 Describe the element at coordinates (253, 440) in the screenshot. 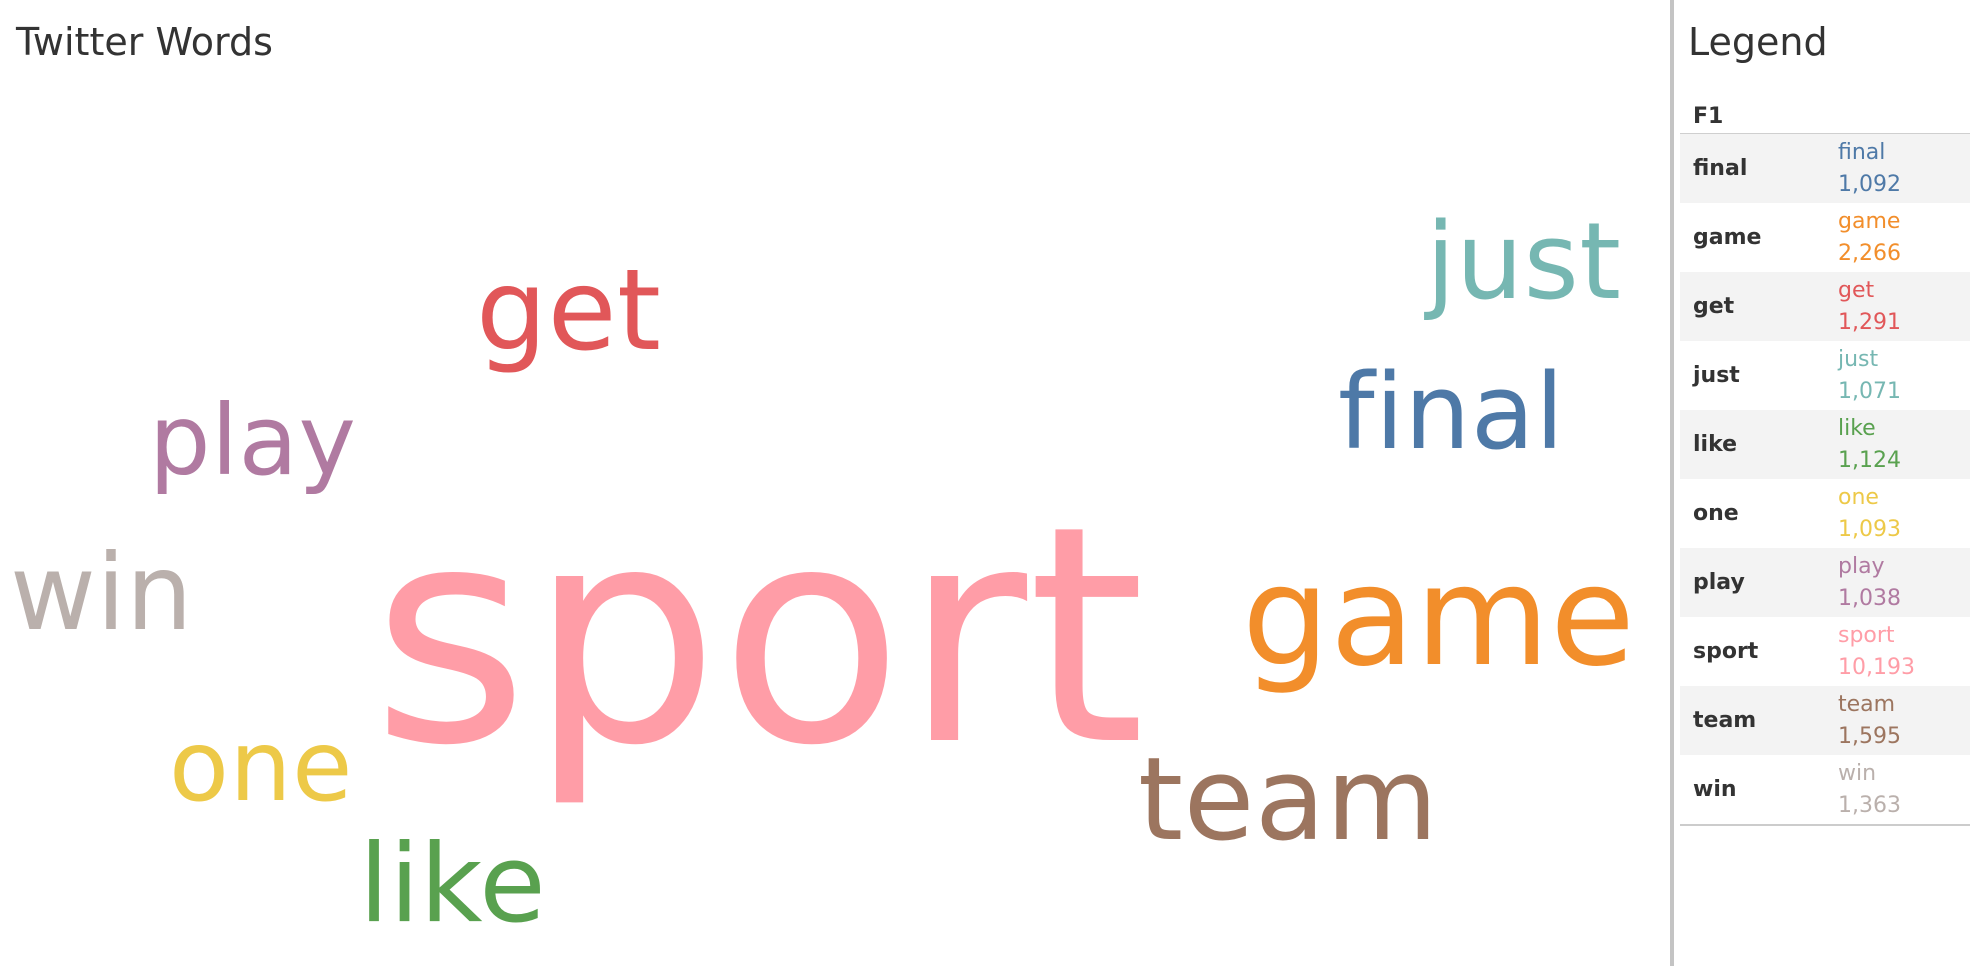

I see `cloud-word-play: play` at that location.